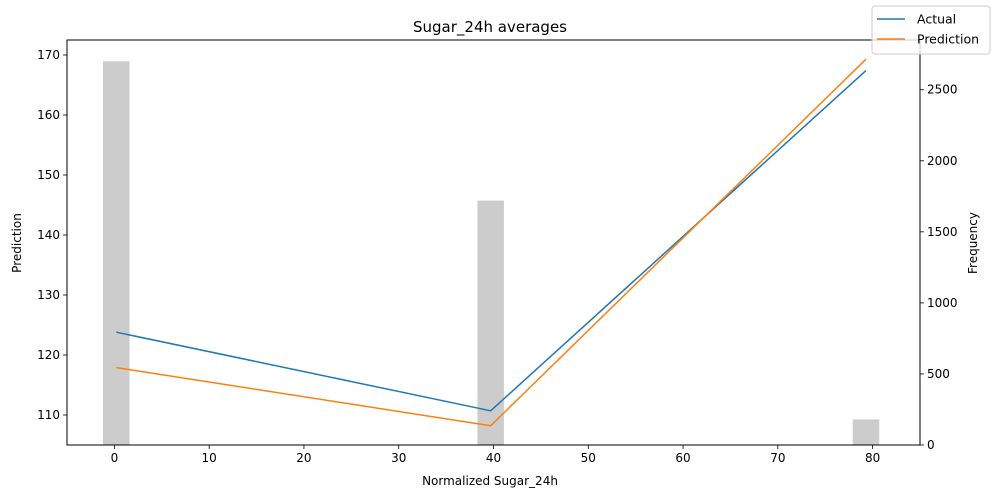 Image resolution: width=998 pixels, height=498 pixels. What do you see at coordinates (48, 55) in the screenshot?
I see `y-tick-label: 170` at bounding box center [48, 55].